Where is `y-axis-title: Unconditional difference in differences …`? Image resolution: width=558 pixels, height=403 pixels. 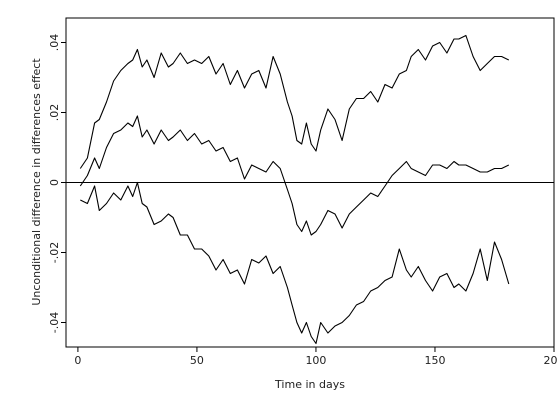
y-axis-title: Unconditional difference in differences … is located at coordinates (36, 182).